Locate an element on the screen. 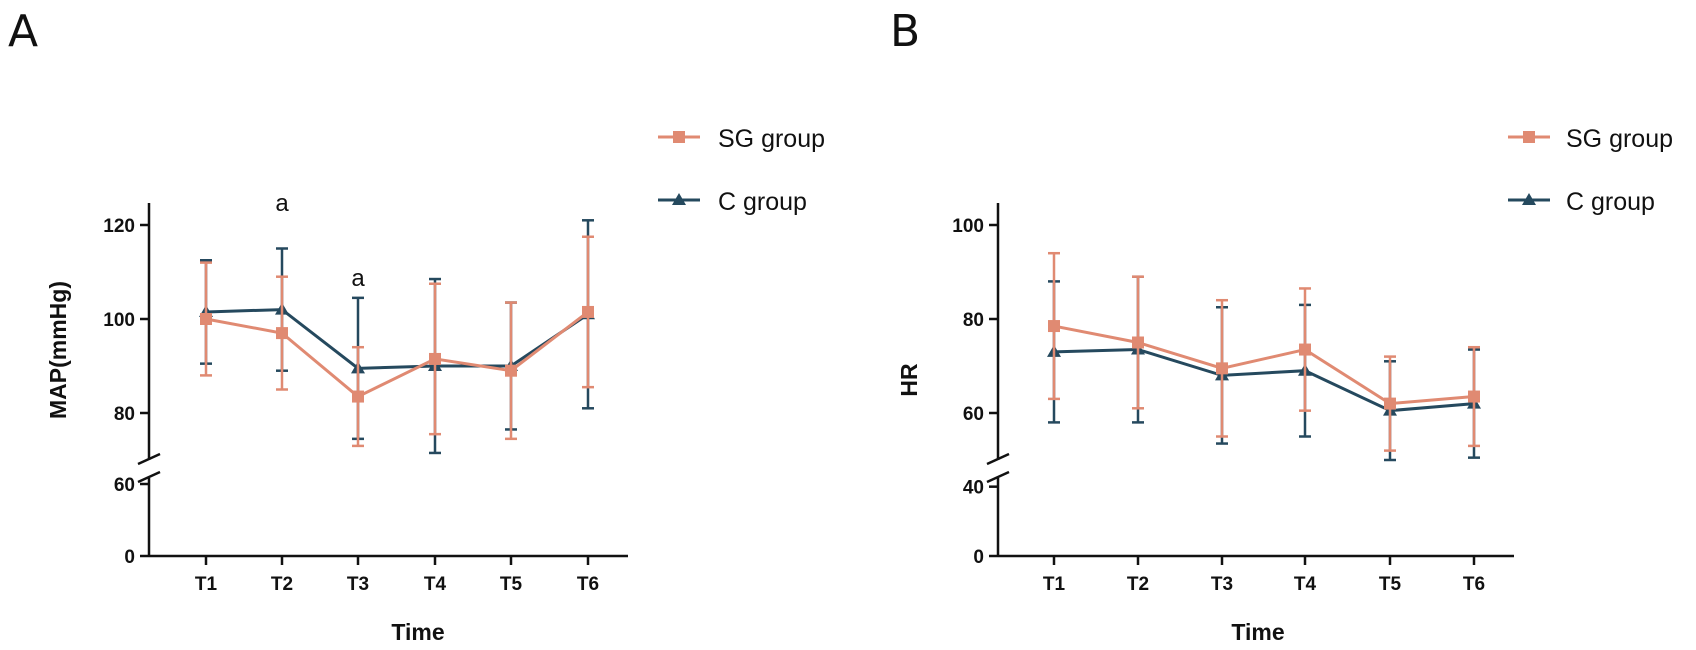 Image resolution: width=1696 pixels, height=650 pixels. y-axis-title-a: MAP(mmHg) is located at coordinates (58, 350).